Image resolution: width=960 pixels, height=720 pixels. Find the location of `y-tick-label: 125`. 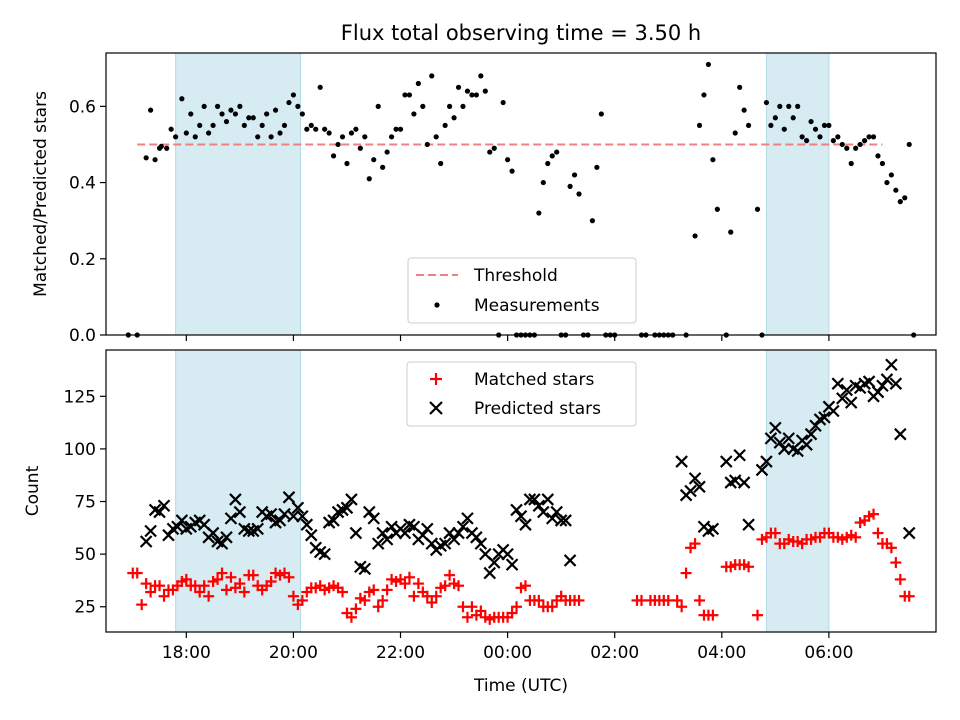

y-tick-label: 125 is located at coordinates (80, 397).